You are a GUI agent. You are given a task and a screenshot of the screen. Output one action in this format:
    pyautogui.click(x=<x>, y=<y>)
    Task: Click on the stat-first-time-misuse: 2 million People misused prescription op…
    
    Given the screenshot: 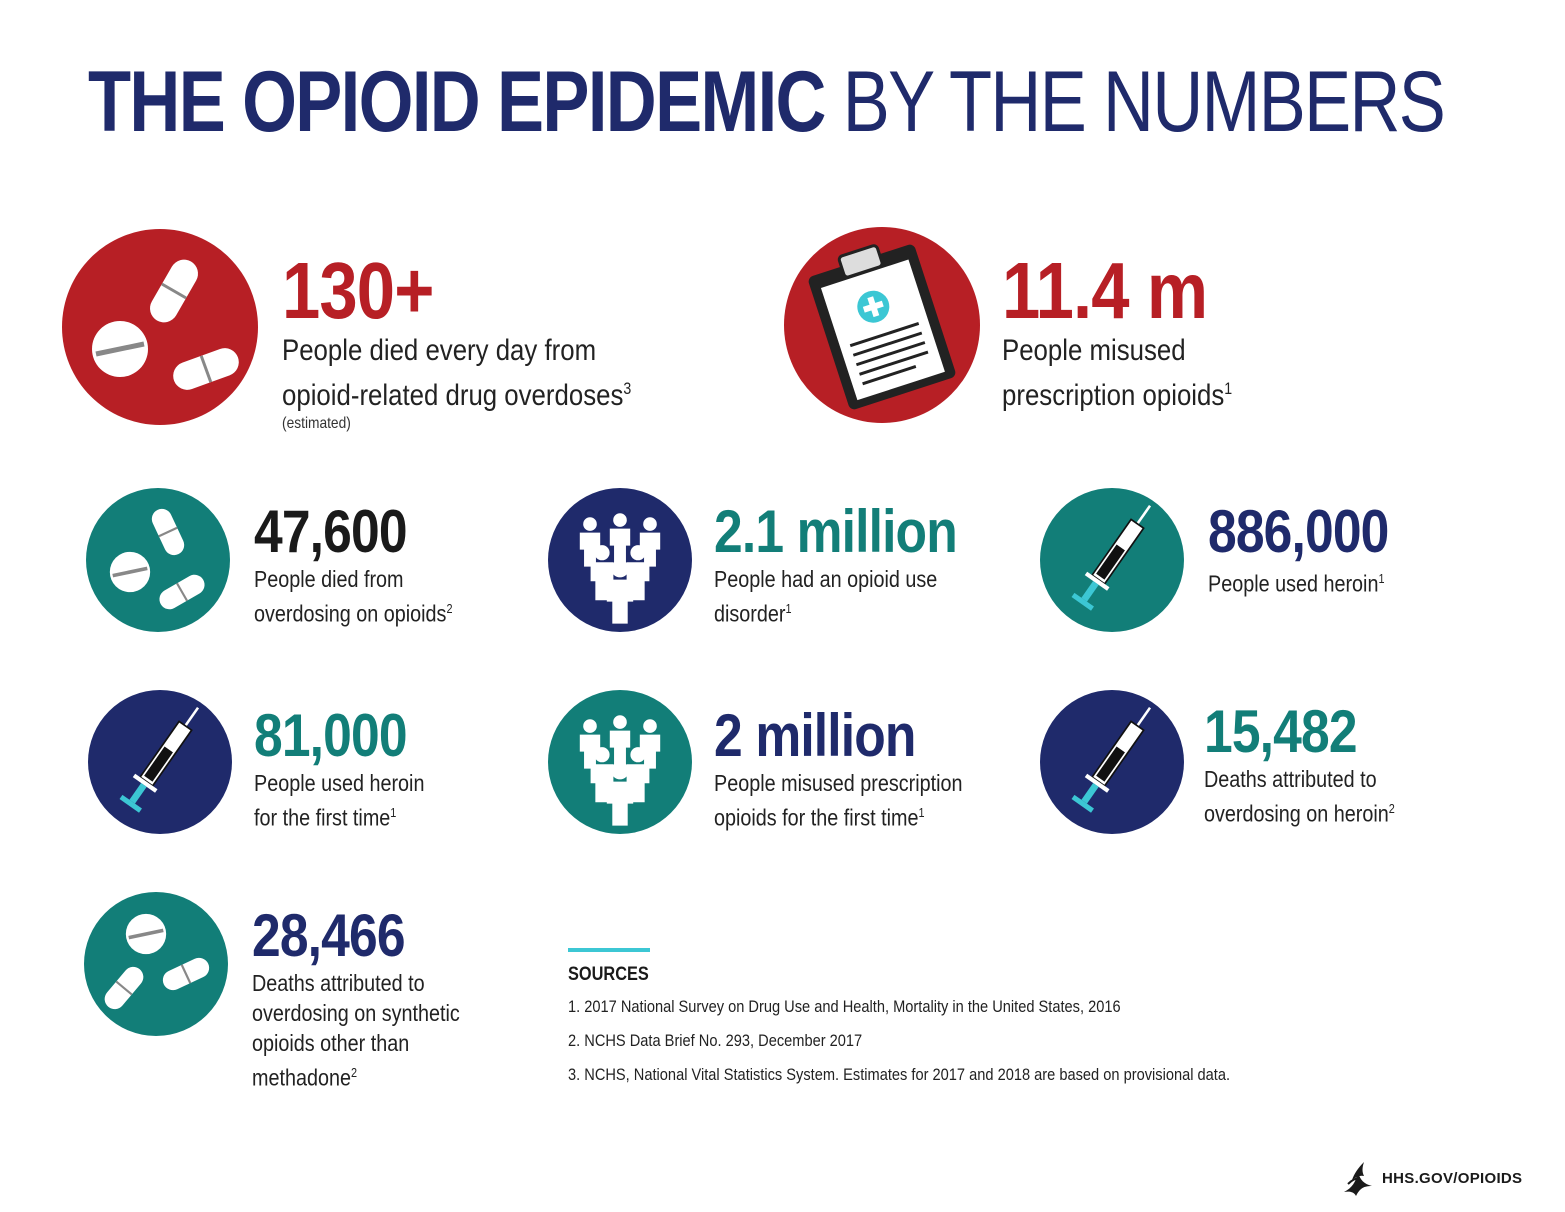 What is the action you would take?
    pyautogui.click(x=858, y=768)
    